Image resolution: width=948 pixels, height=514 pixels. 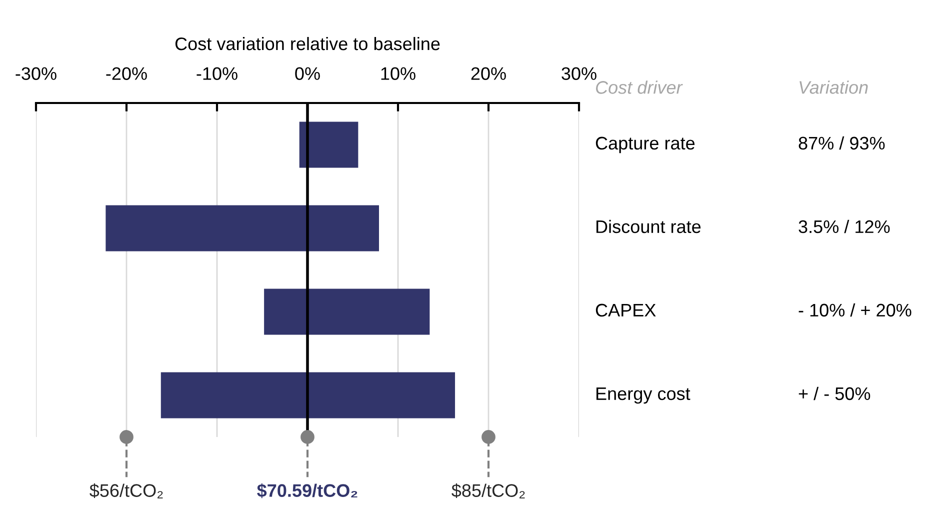 What do you see at coordinates (834, 87) in the screenshot?
I see `text: Variation` at bounding box center [834, 87].